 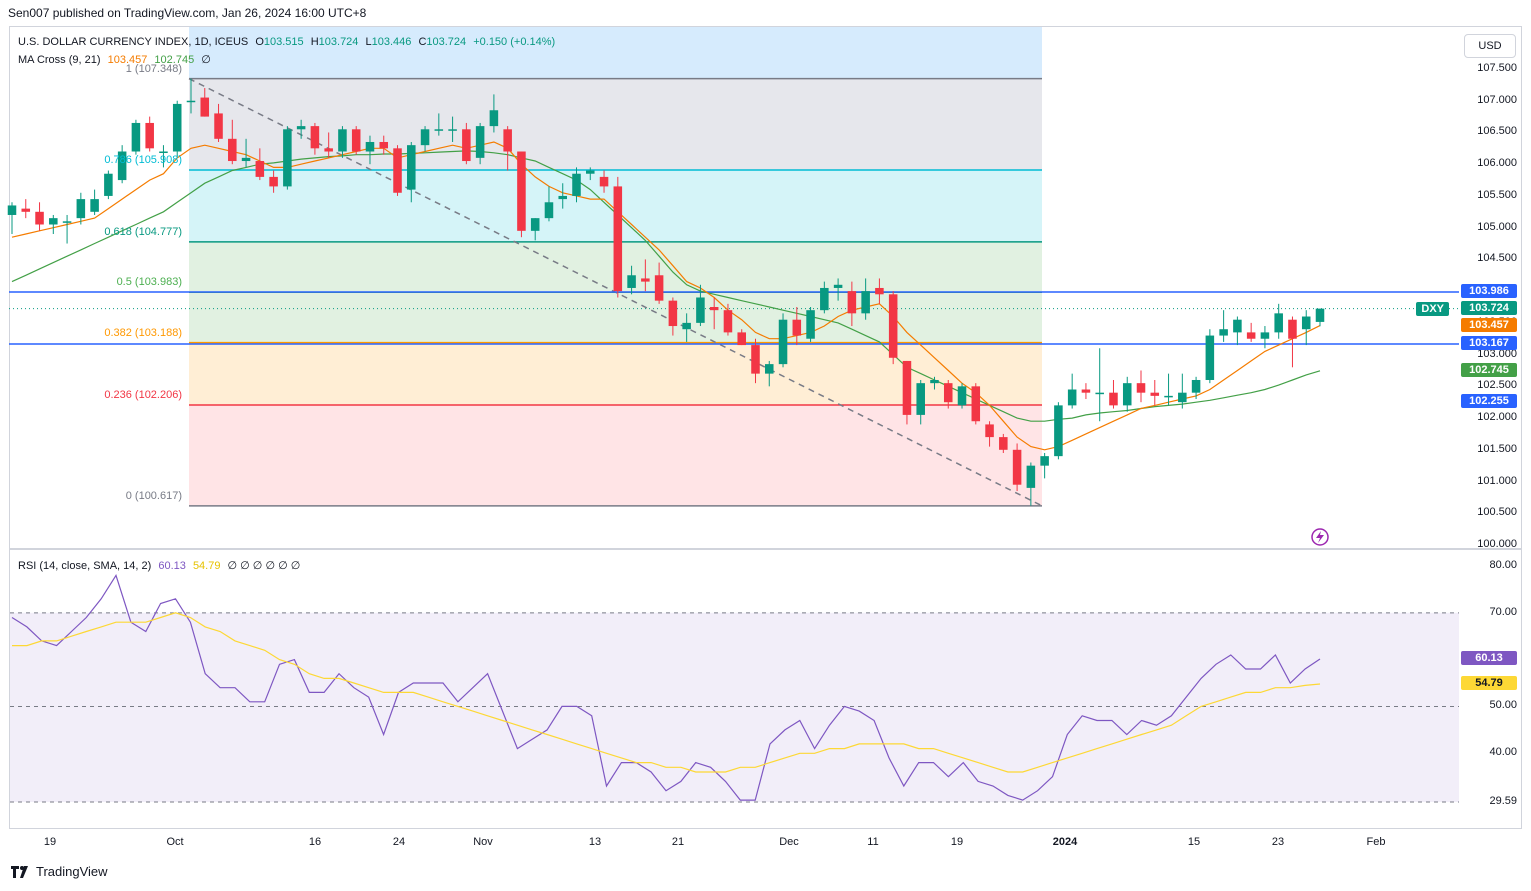 What do you see at coordinates (133, 42) in the screenshot?
I see `symbol-name: U.S. DOLLAR CURRENCY INDEX, 1D, ICEUS` at bounding box center [133, 42].